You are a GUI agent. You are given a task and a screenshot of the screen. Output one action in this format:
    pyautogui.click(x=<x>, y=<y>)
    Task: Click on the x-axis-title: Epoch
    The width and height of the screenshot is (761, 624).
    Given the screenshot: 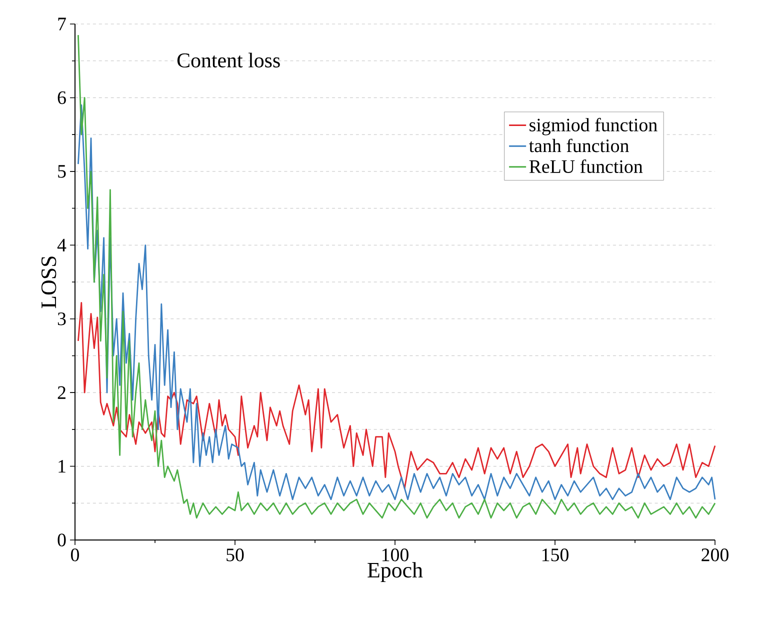 What is the action you would take?
    pyautogui.click(x=395, y=572)
    